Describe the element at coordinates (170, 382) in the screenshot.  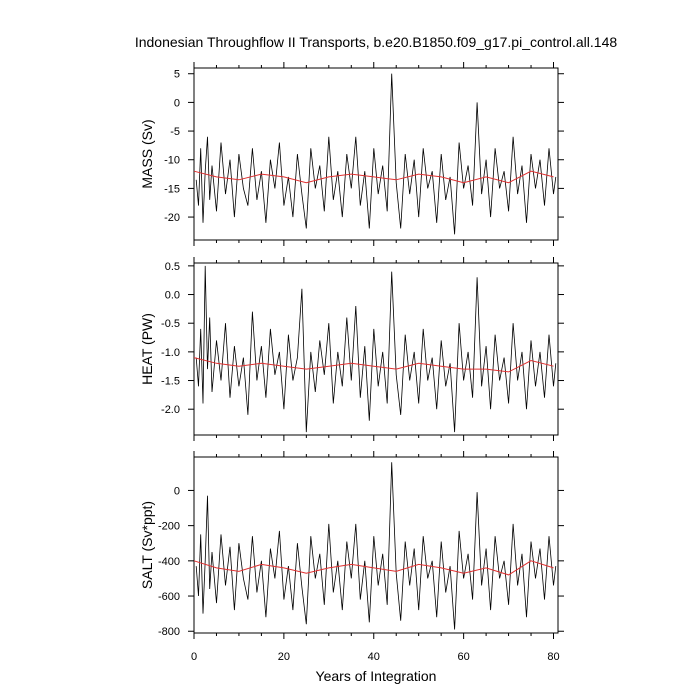
I see `y-tick-label: -1.5` at that location.